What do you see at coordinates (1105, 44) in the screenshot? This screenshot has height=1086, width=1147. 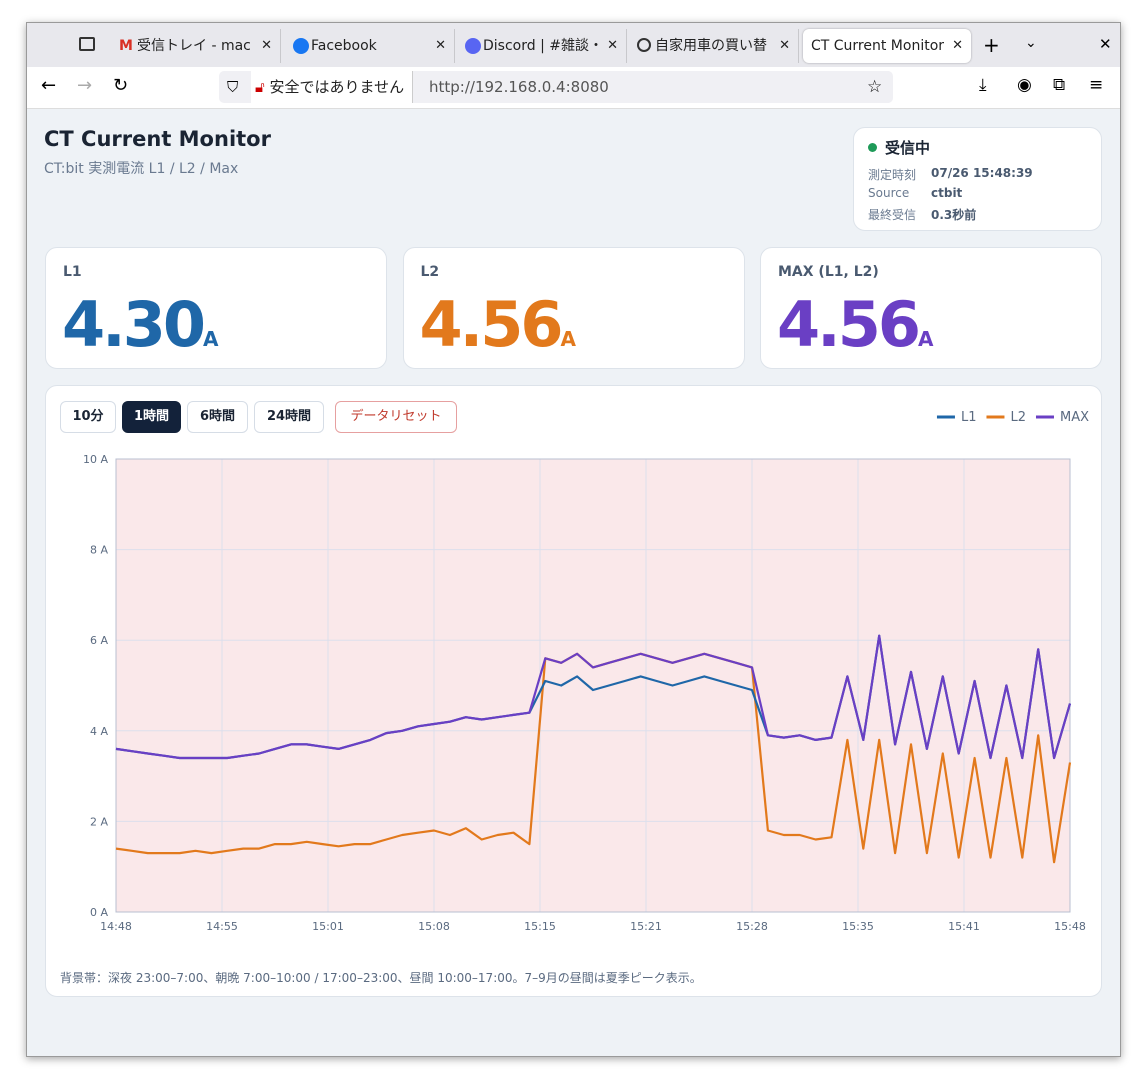 I see `close-window: ✕` at bounding box center [1105, 44].